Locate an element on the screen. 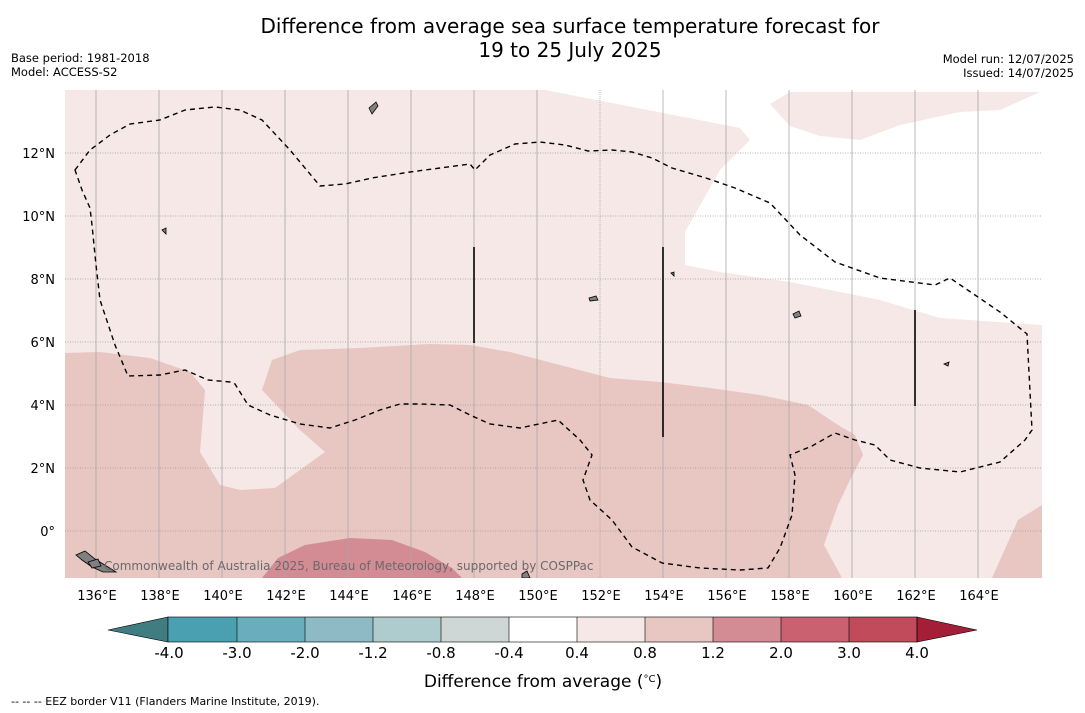  lat-label: 4°N is located at coordinates (43, 406).